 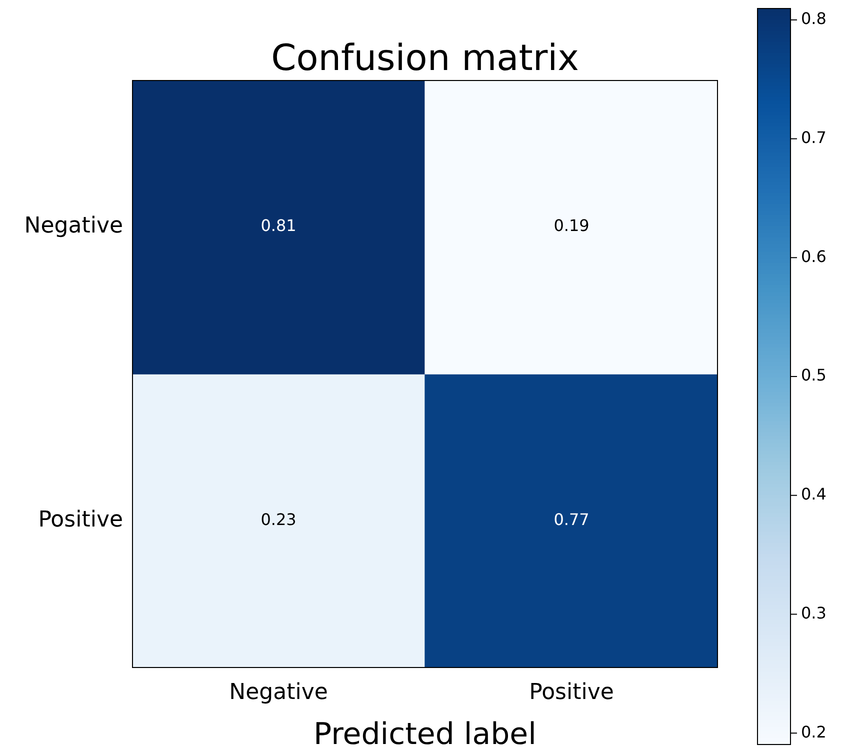 I want to click on x-axis-title: Predicted label, so click(x=425, y=734).